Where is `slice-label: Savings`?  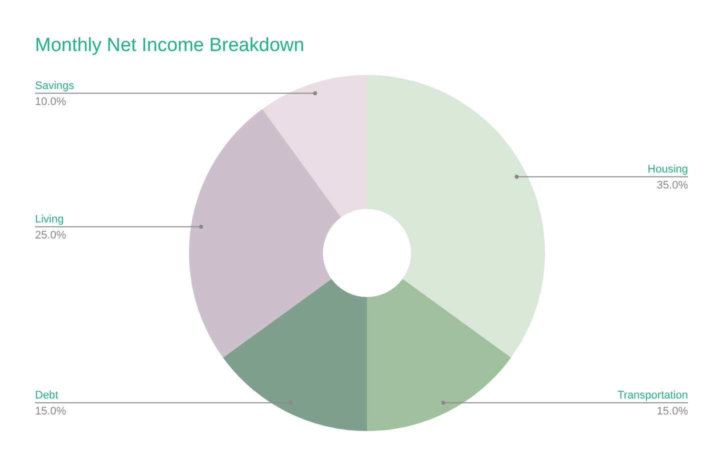
slice-label: Savings is located at coordinates (55, 86).